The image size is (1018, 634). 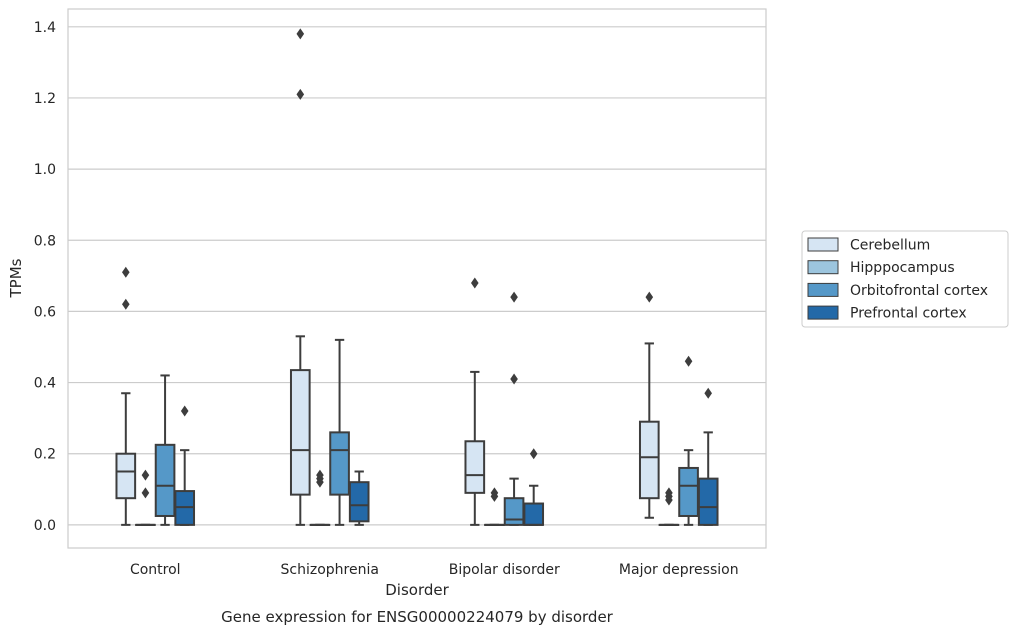 What do you see at coordinates (45, 170) in the screenshot?
I see `y-tick-label: 1.0` at bounding box center [45, 170].